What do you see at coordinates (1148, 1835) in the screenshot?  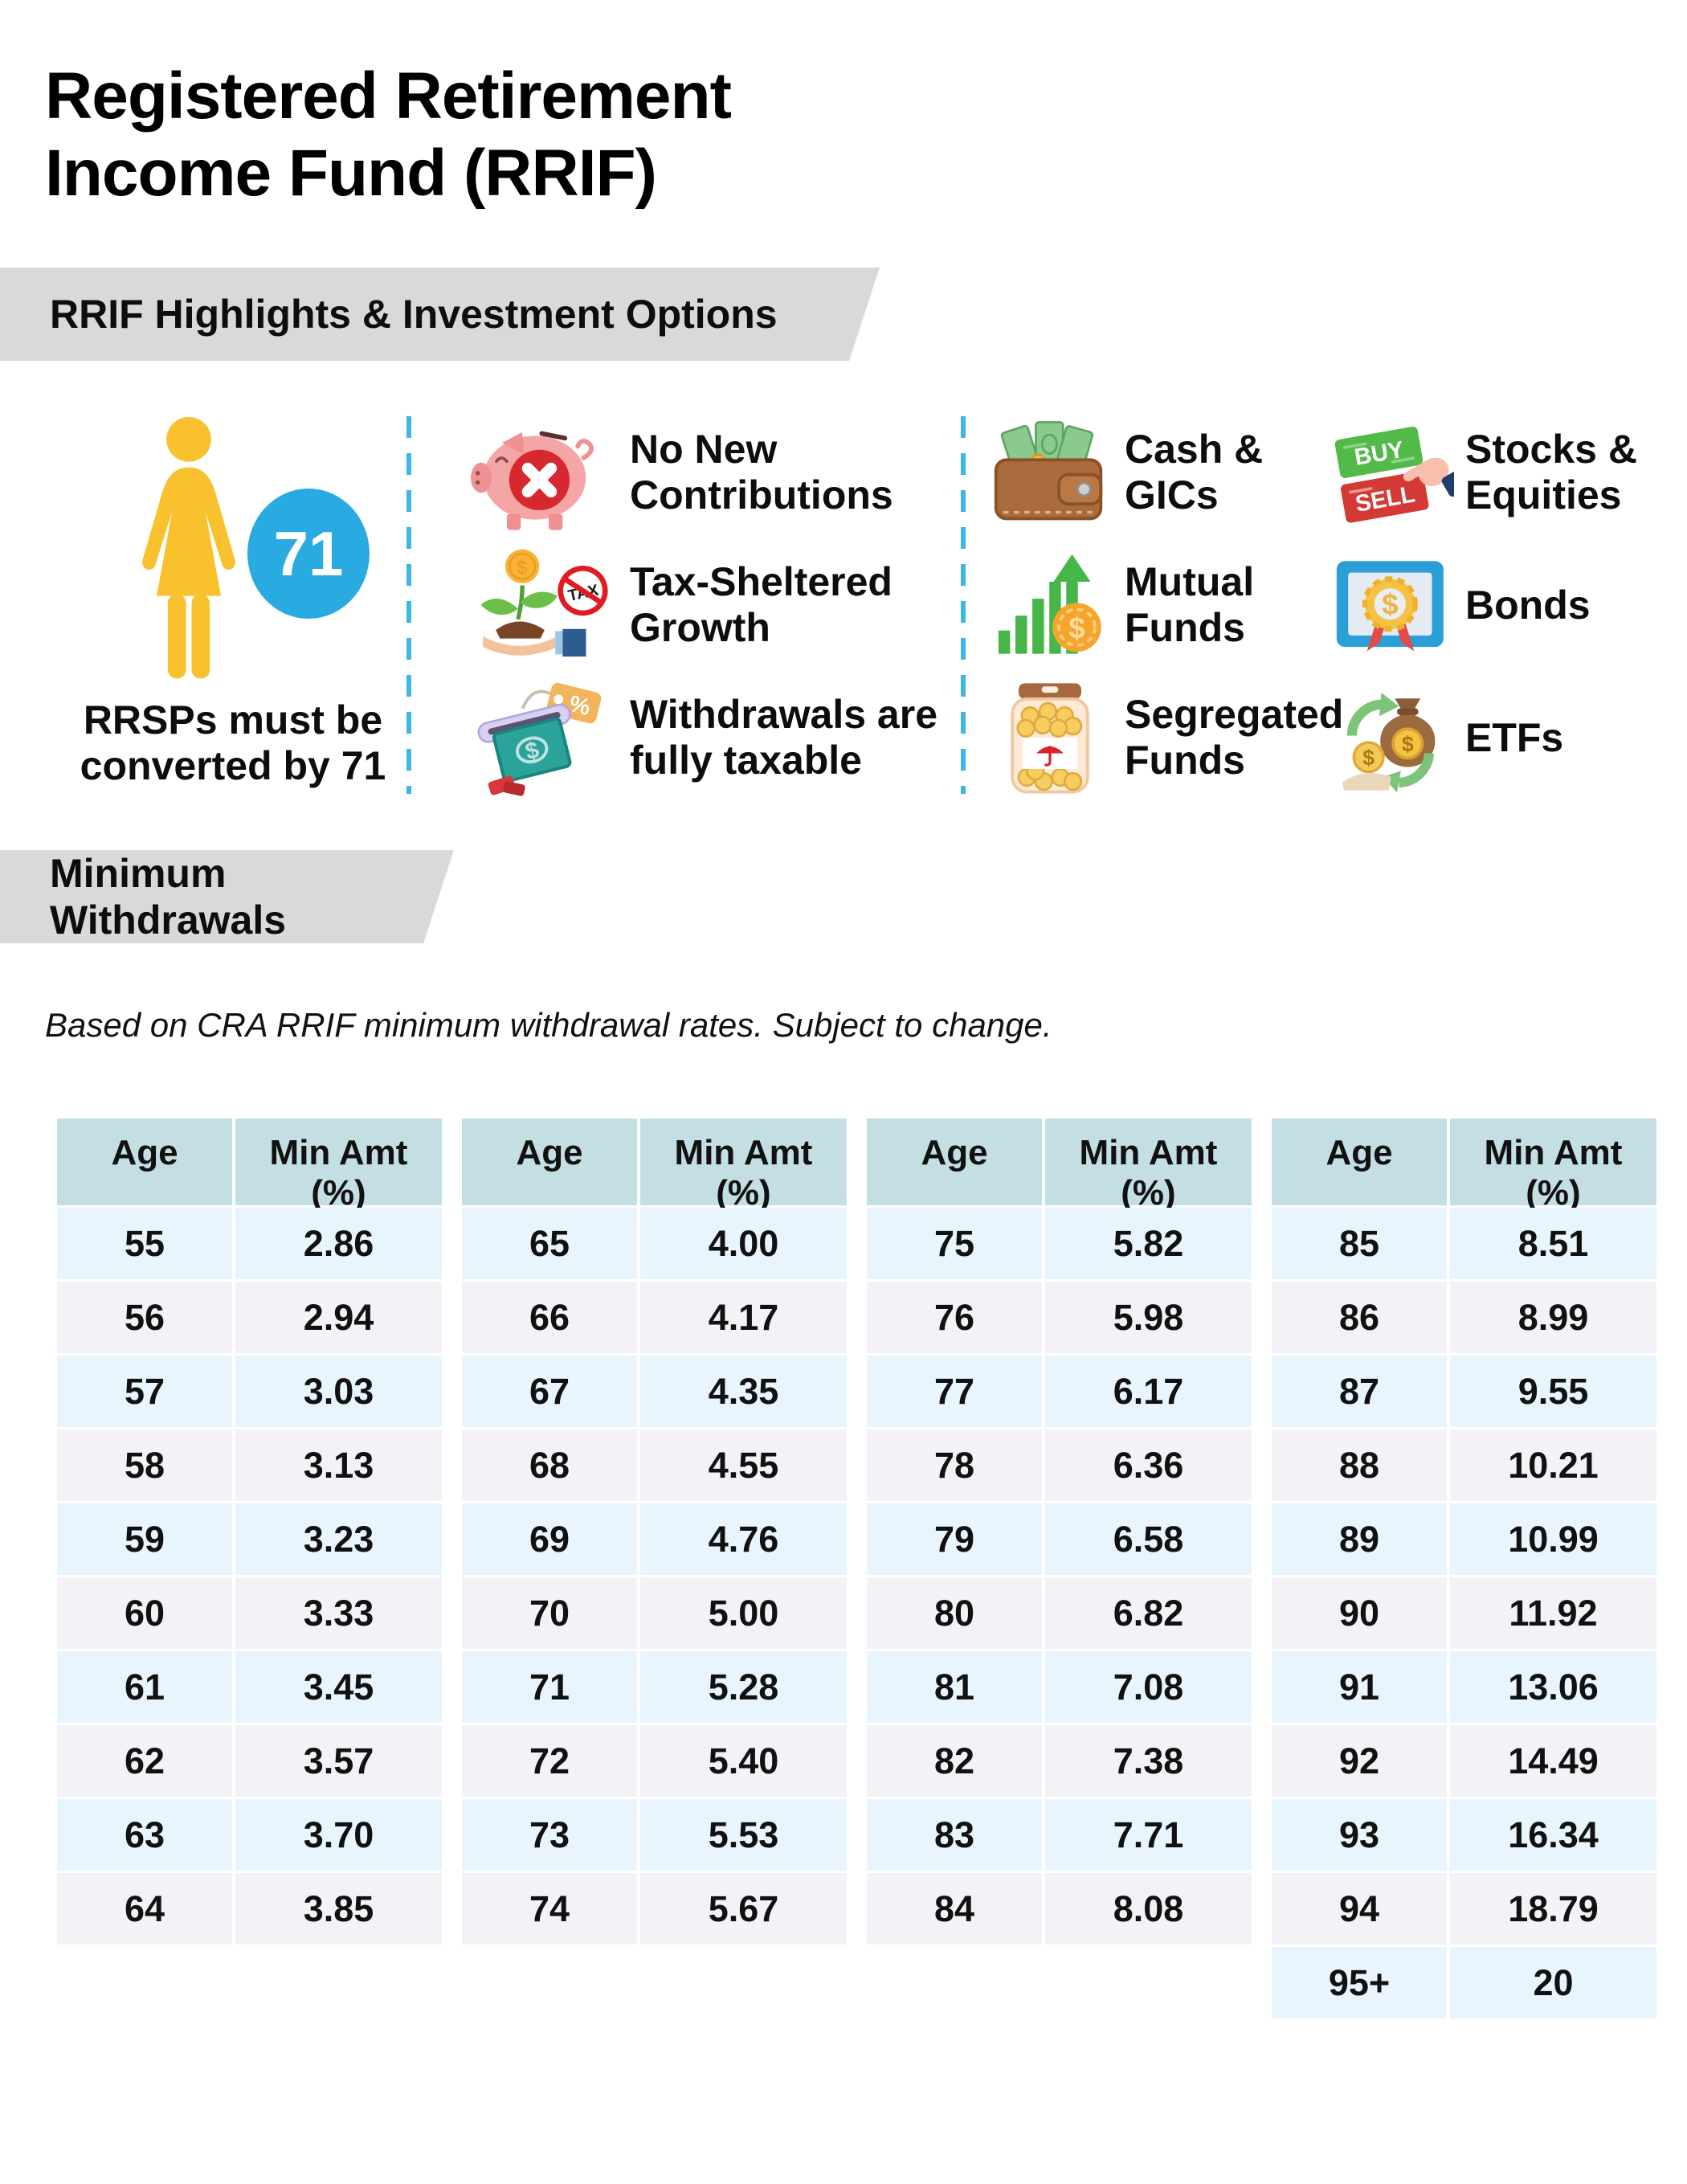 I see `min-amt-cell: 7.71` at bounding box center [1148, 1835].